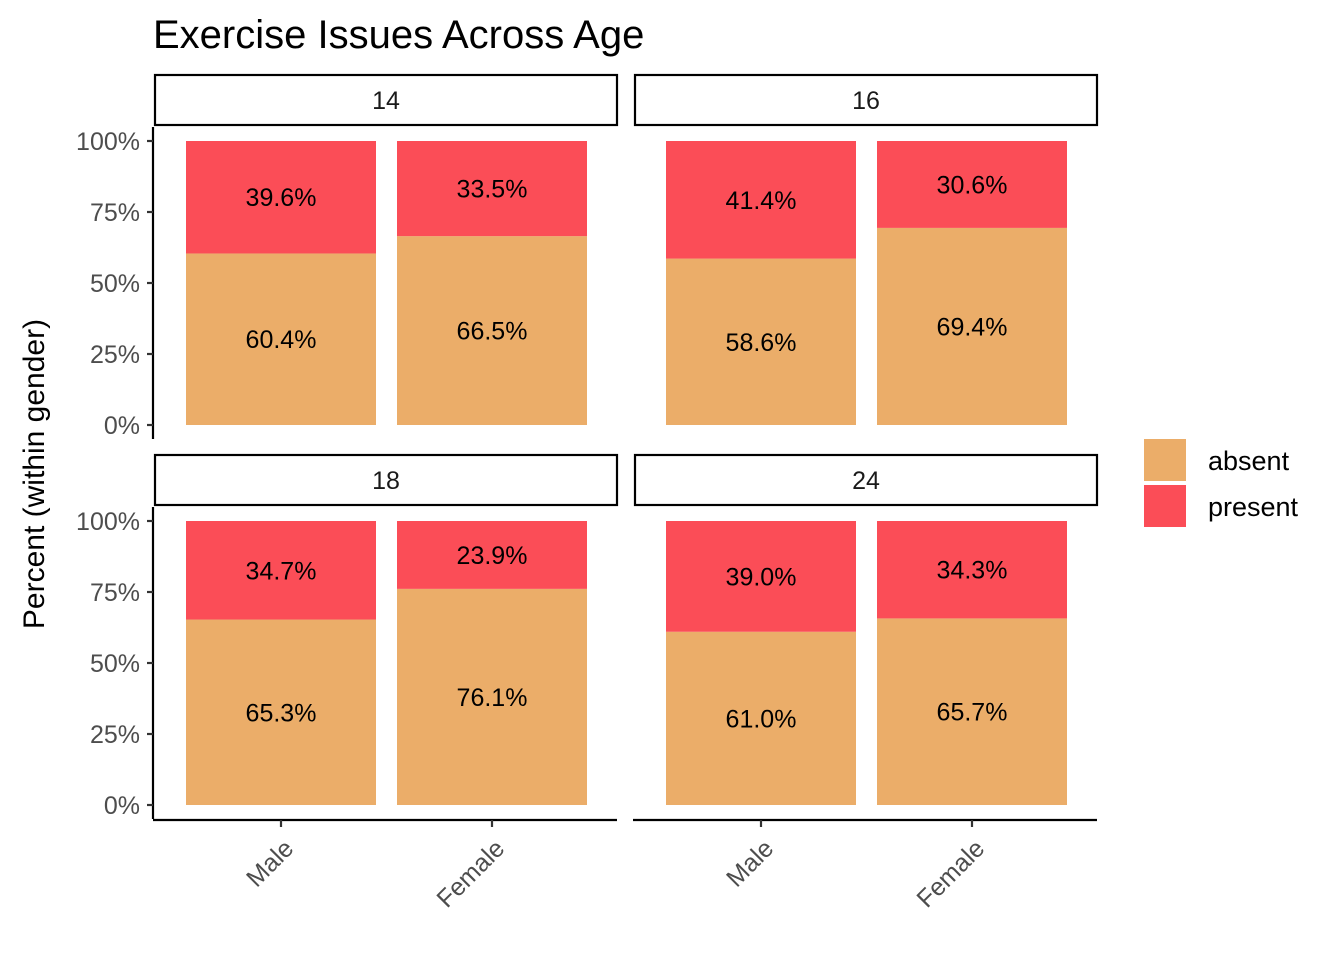  I want to click on data-label: 65.3%, so click(281, 713).